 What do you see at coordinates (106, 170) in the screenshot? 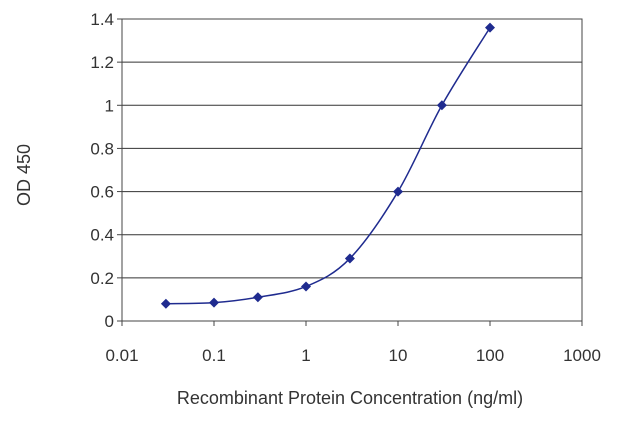
I see `y-axis-ticks: 0 0.2 0.4 0.6 0.8 1 1.2 1.4` at bounding box center [106, 170].